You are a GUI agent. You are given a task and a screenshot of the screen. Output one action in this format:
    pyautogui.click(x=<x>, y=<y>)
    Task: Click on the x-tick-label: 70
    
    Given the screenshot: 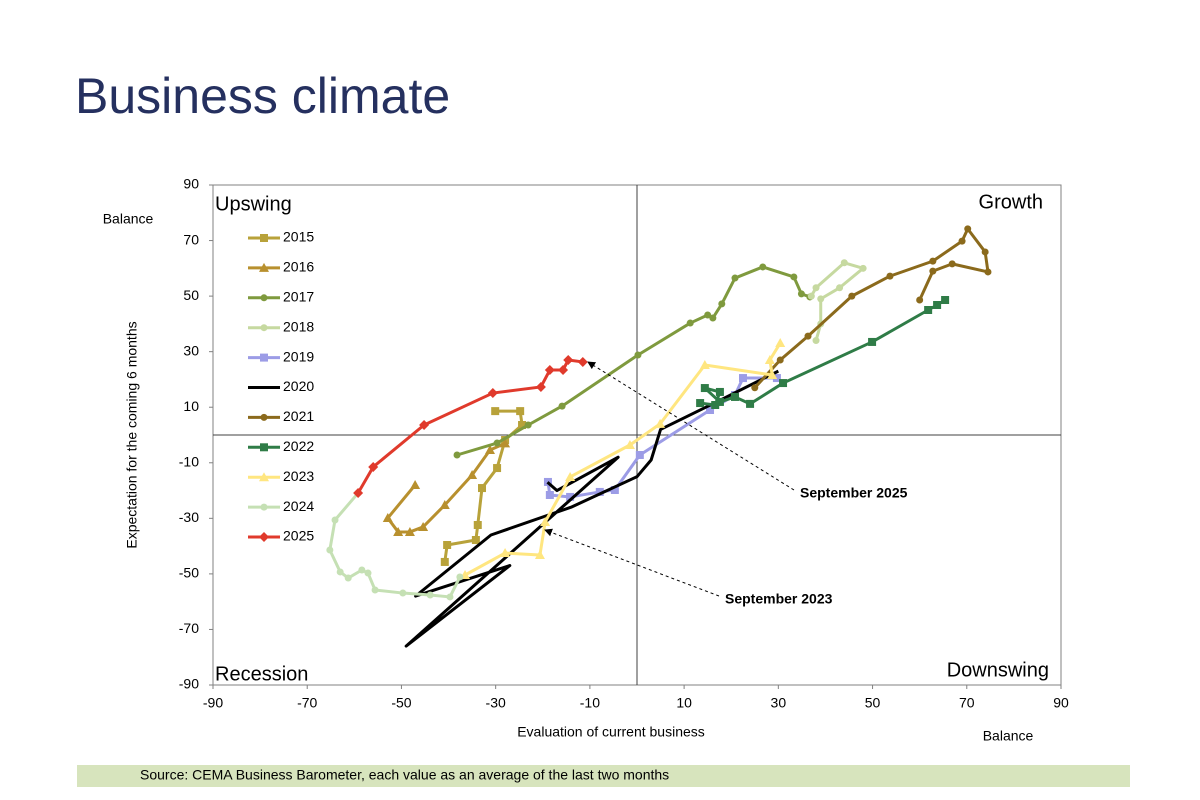 What is the action you would take?
    pyautogui.click(x=967, y=703)
    